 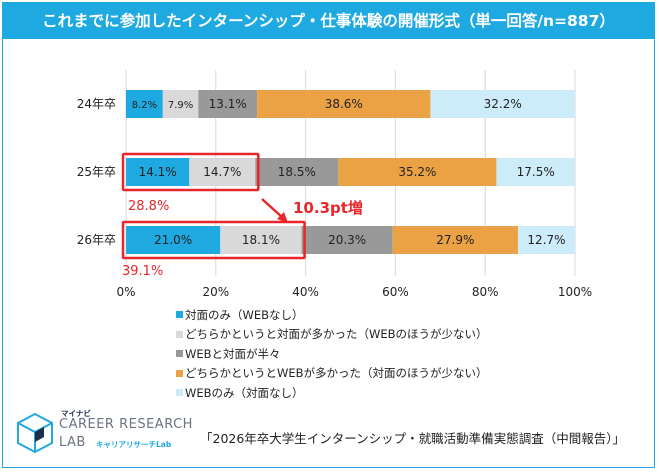 I want to click on logo-line1: CAREER RESEARCH, so click(x=126, y=424).